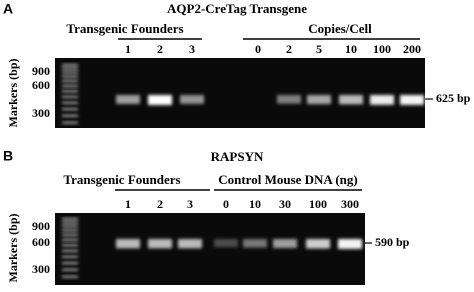 This screenshot has width=474, height=292. Describe the element at coordinates (319, 49) in the screenshot. I see `lane-label: 5` at that location.